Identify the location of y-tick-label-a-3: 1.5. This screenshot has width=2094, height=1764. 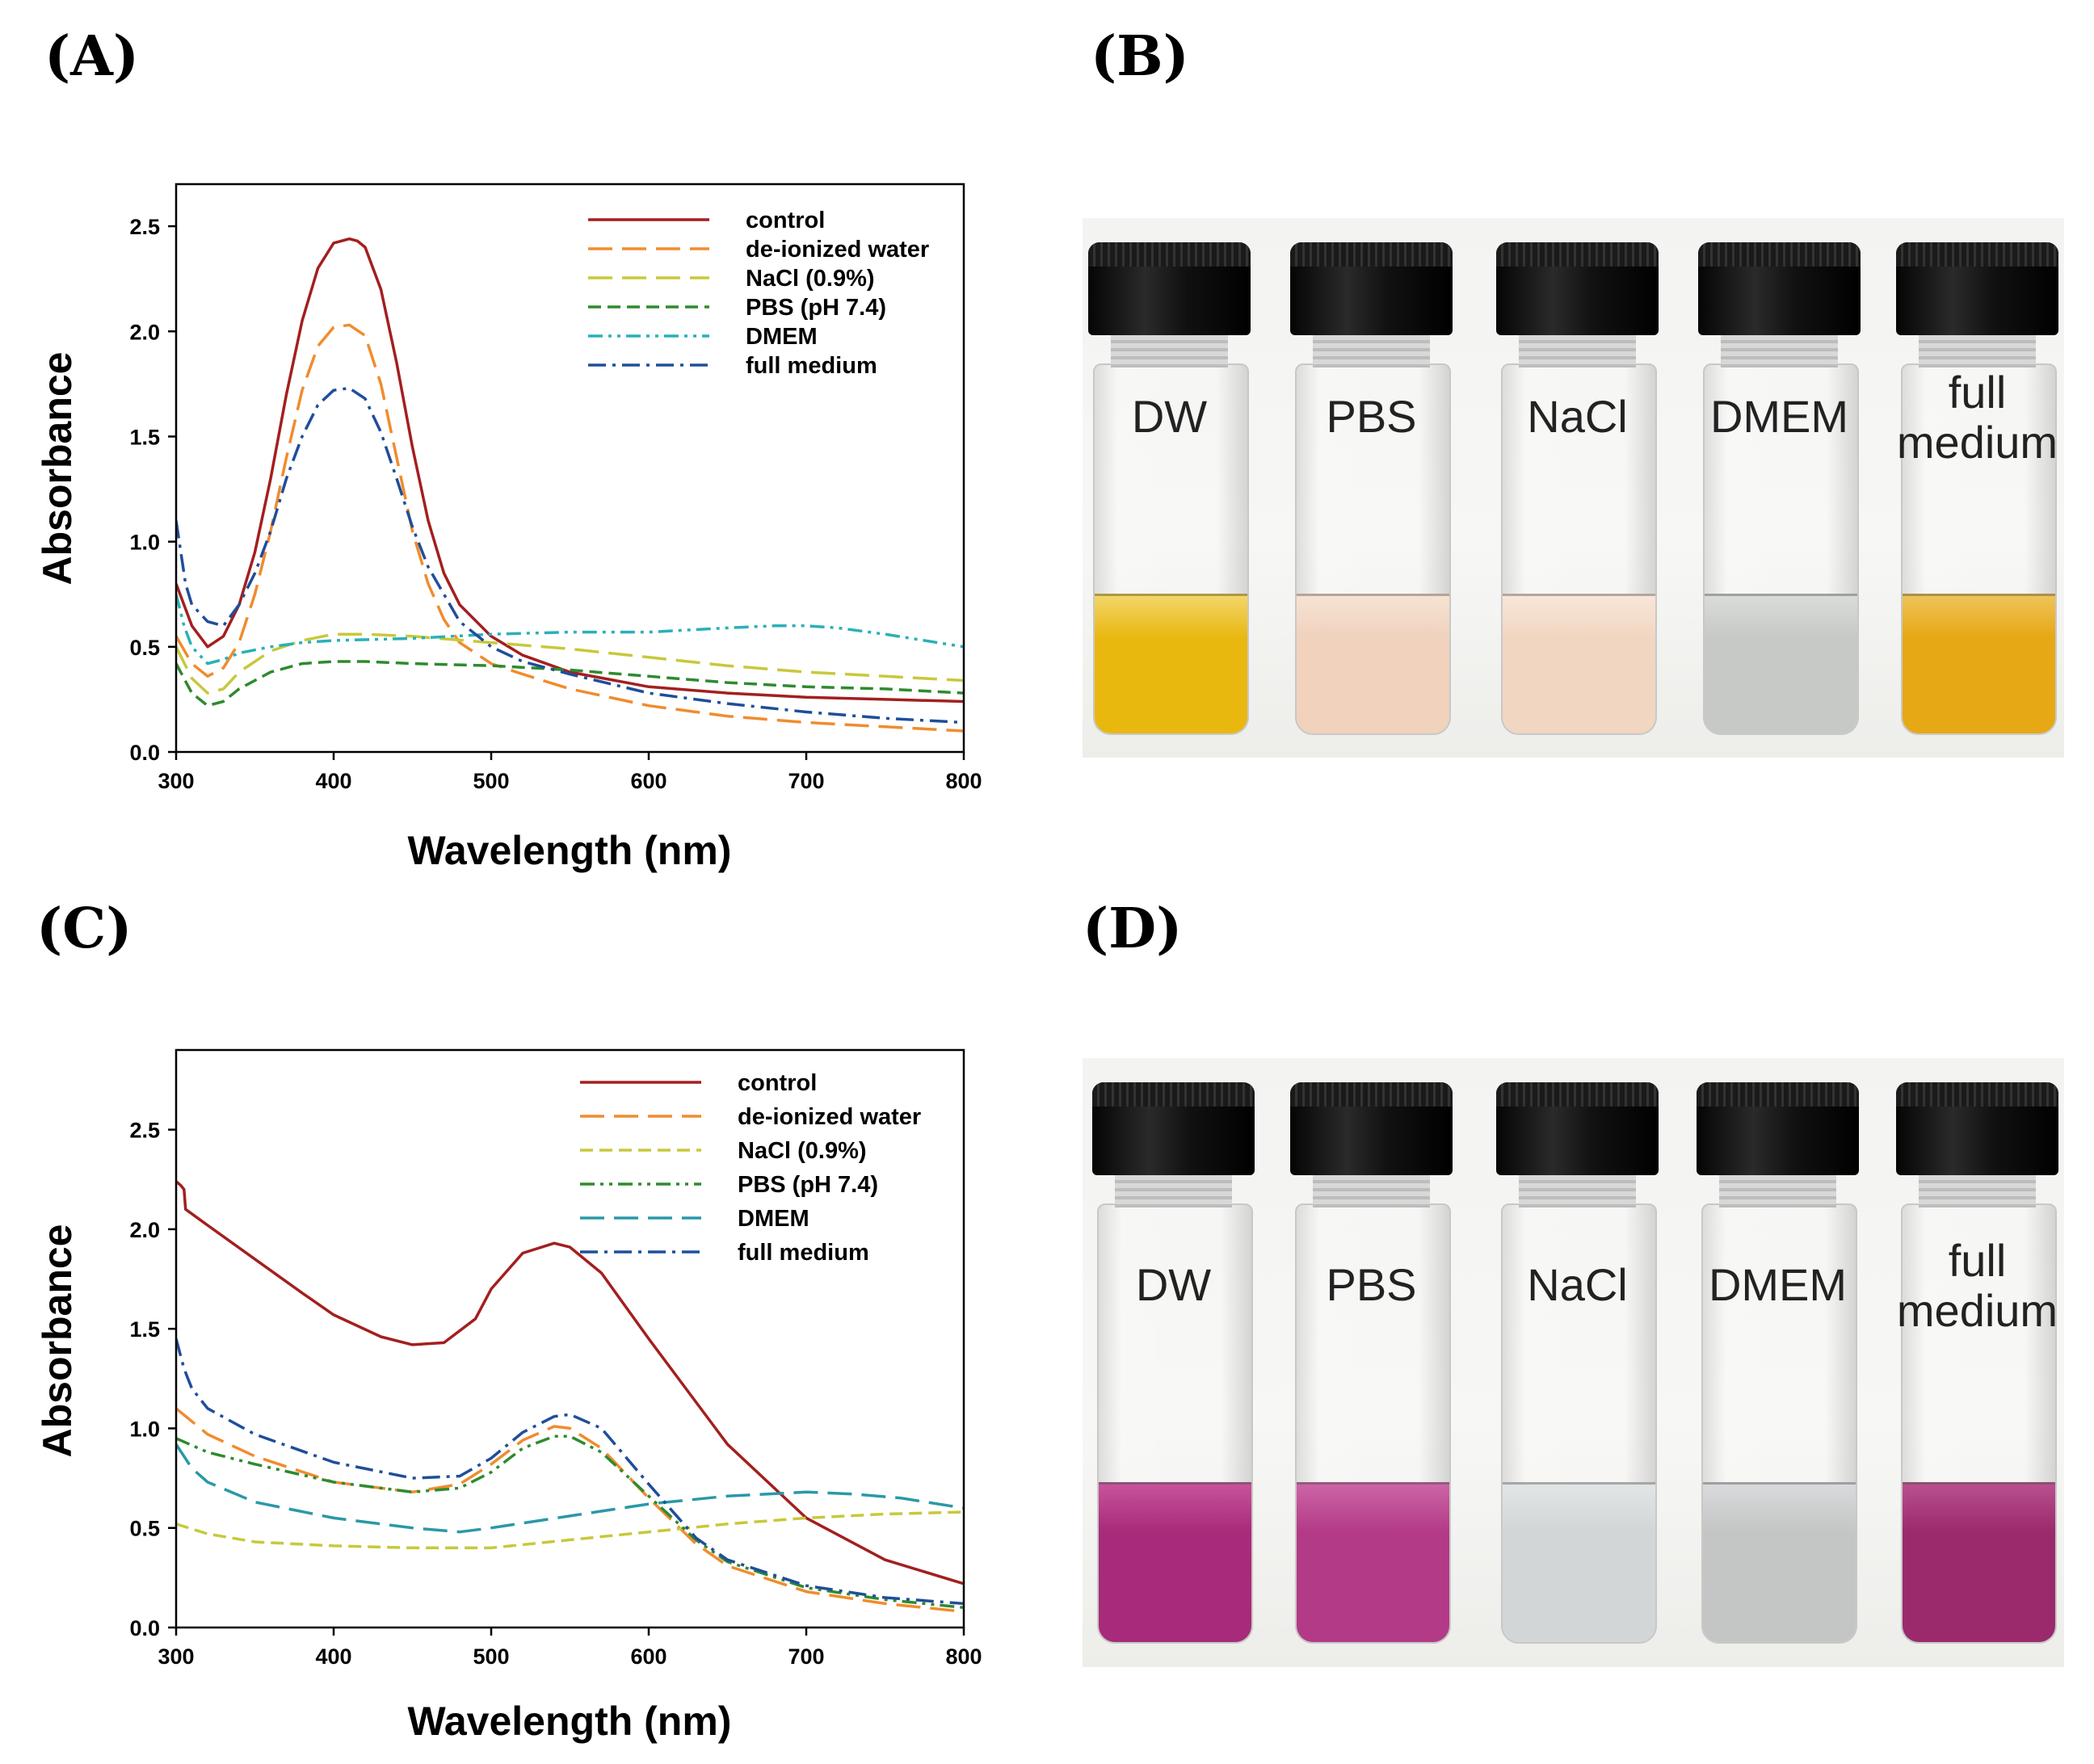
(144, 437).